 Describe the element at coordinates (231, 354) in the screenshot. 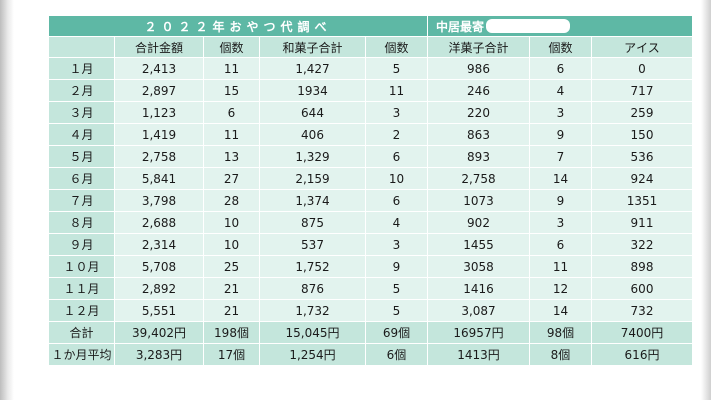

I see `table-cell: 17個` at that location.